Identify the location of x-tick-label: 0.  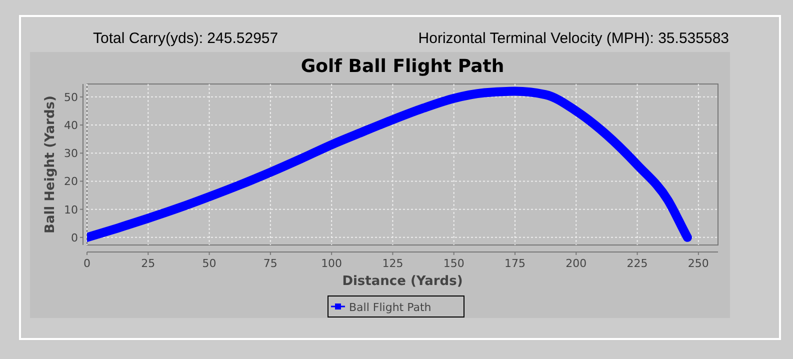
(87, 263).